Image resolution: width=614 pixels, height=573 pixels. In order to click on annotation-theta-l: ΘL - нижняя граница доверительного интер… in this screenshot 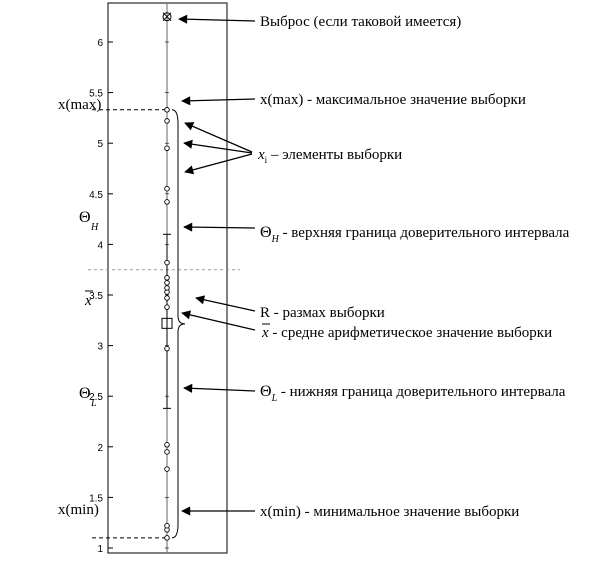, I will do `click(413, 393)`.